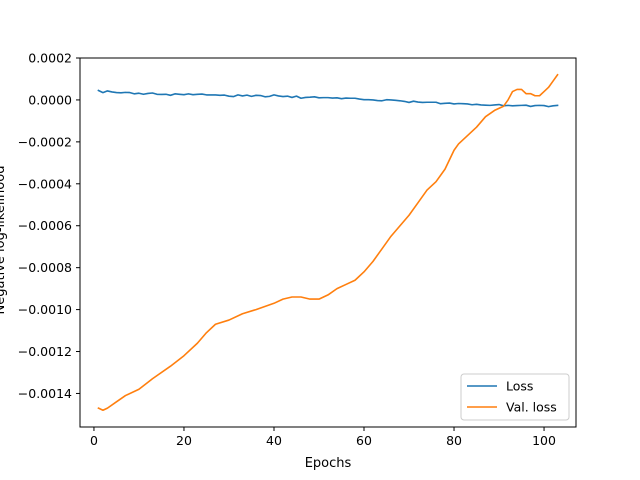  What do you see at coordinates (274, 440) in the screenshot?
I see `x-tick-label: 40` at bounding box center [274, 440].